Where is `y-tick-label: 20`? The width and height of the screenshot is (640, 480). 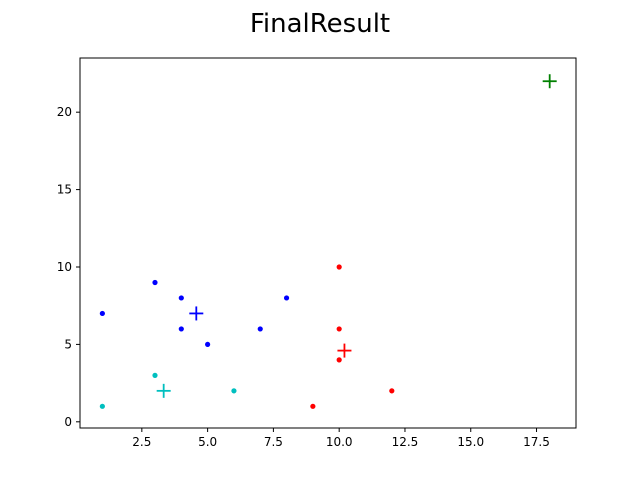 y-tick-label: 20 is located at coordinates (64, 112).